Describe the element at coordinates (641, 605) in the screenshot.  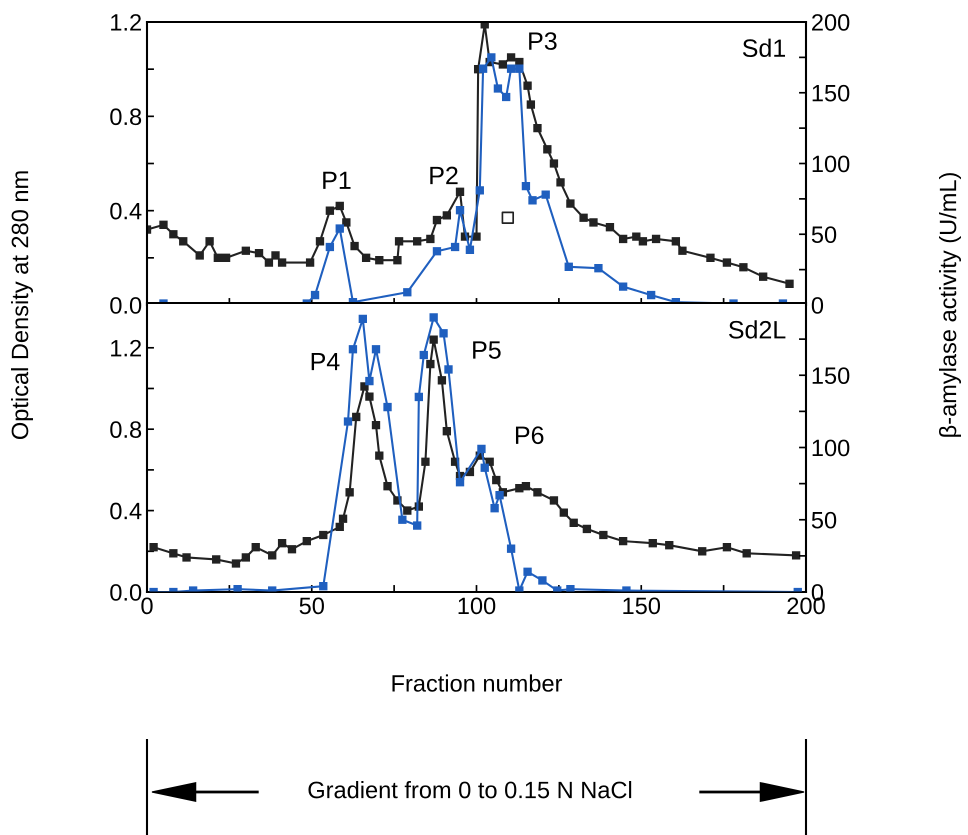
I see `x-tick-label: 150` at that location.